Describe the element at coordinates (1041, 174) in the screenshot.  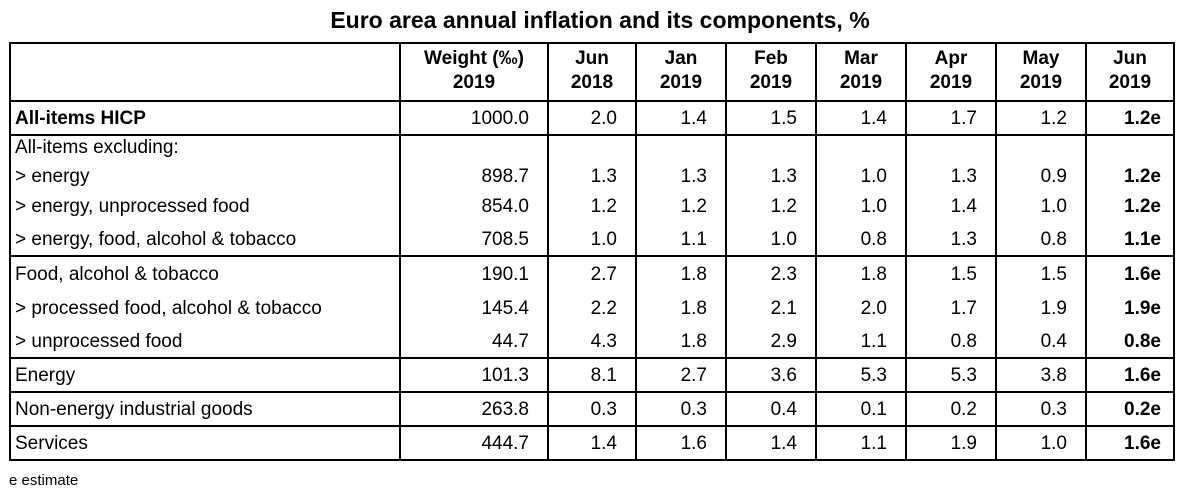
I see `cell-value: 0.9` at that location.